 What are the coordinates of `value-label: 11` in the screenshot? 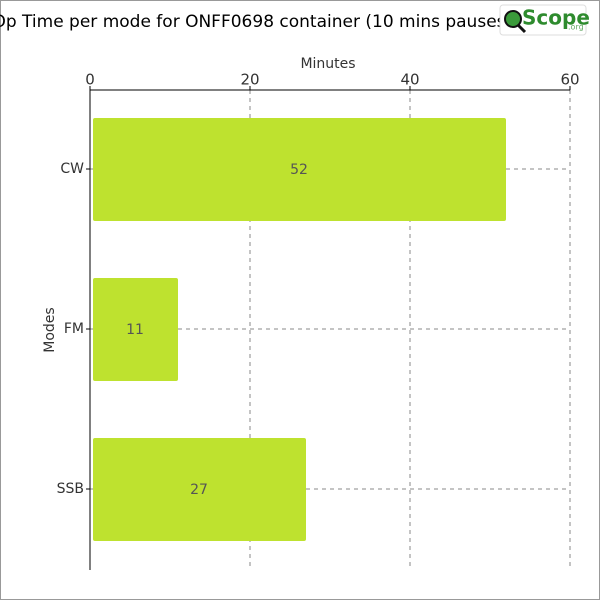 It's located at (135, 330).